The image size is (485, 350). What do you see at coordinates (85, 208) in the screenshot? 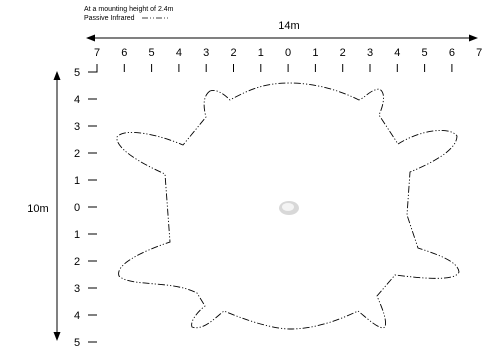
I see `y-axis: 5 4 3 2 1 0 1 2 3 4 5` at bounding box center [85, 208].